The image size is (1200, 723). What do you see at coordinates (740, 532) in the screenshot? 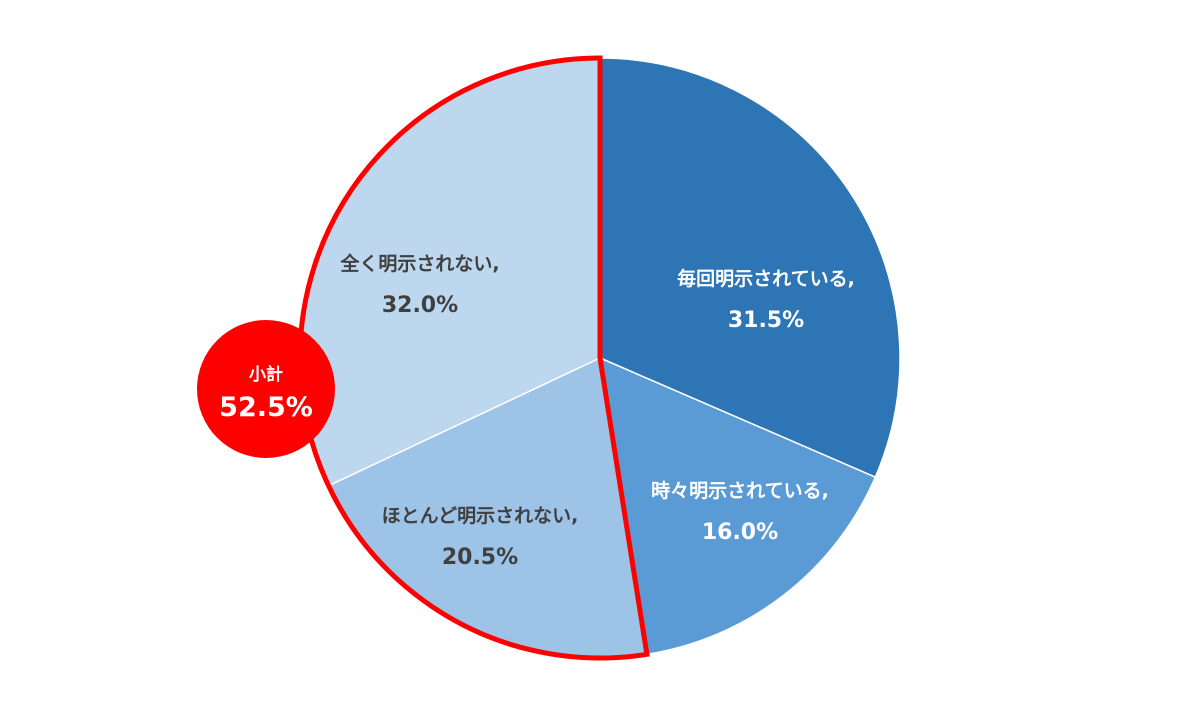
I see `slice-value-label: 16.0%` at bounding box center [740, 532].